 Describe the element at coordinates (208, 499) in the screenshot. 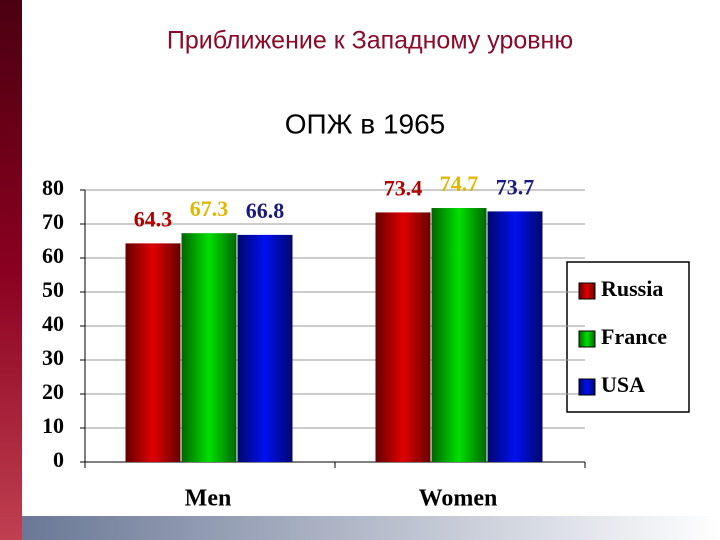

I see `x-tick-label: Men` at that location.